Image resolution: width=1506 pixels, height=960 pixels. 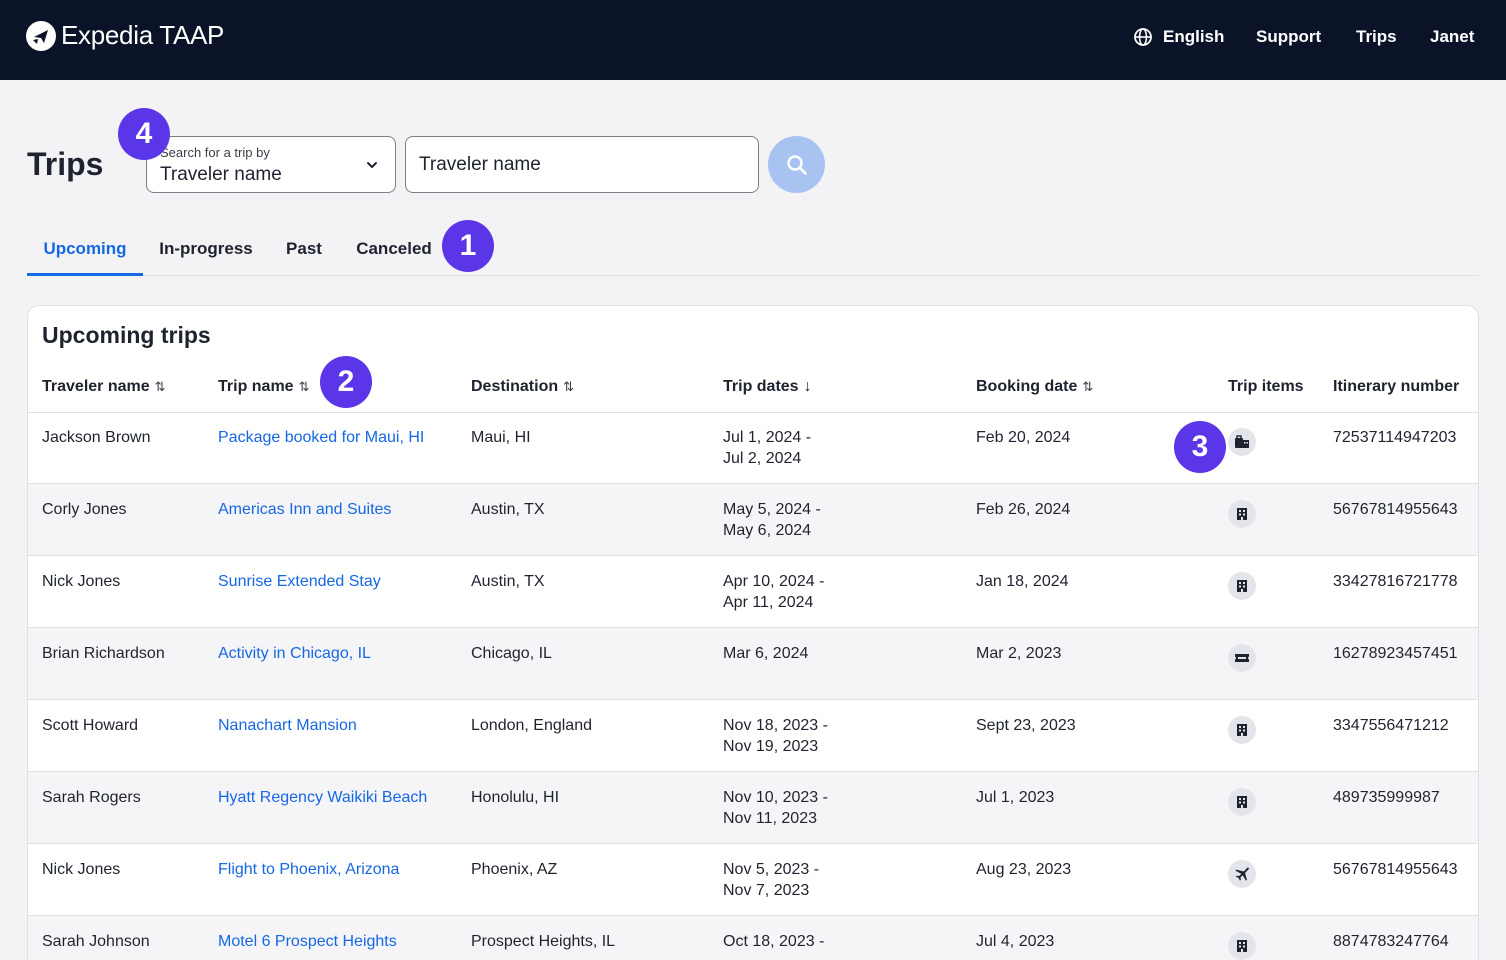 I want to click on column-label: Trip items, so click(x=1266, y=386).